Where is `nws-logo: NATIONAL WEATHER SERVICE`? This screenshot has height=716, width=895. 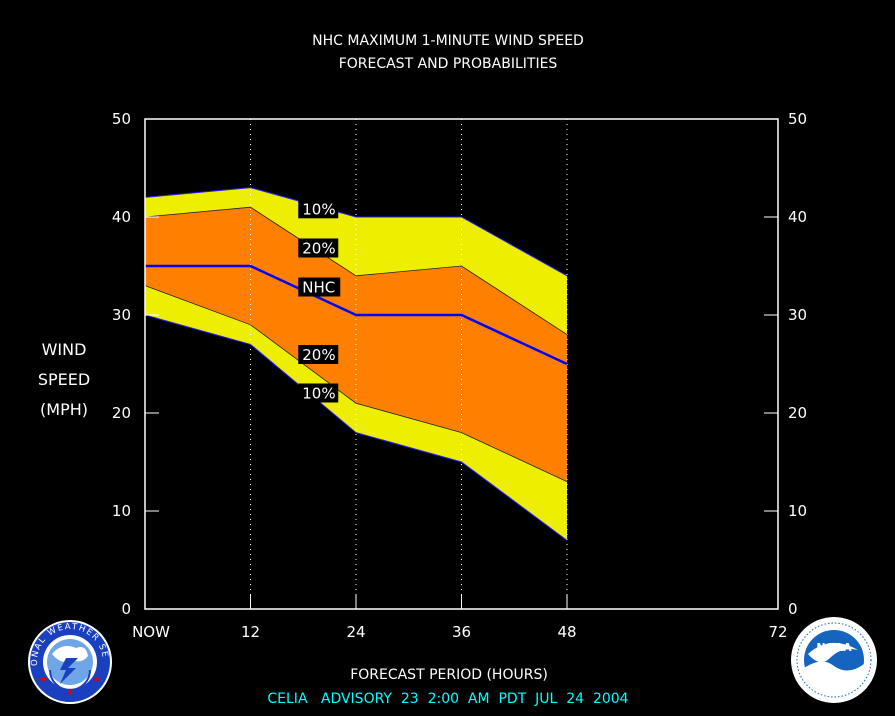 nws-logo: NATIONAL WEATHER SERVICE is located at coordinates (70, 662).